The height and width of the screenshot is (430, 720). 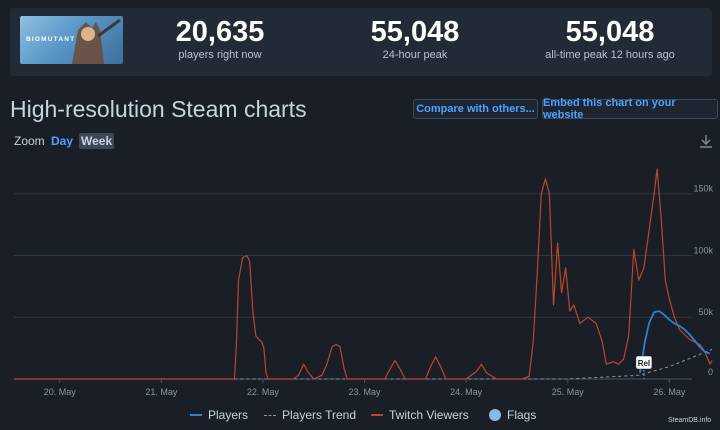 I want to click on y-tick-label: 0, so click(x=710, y=372).